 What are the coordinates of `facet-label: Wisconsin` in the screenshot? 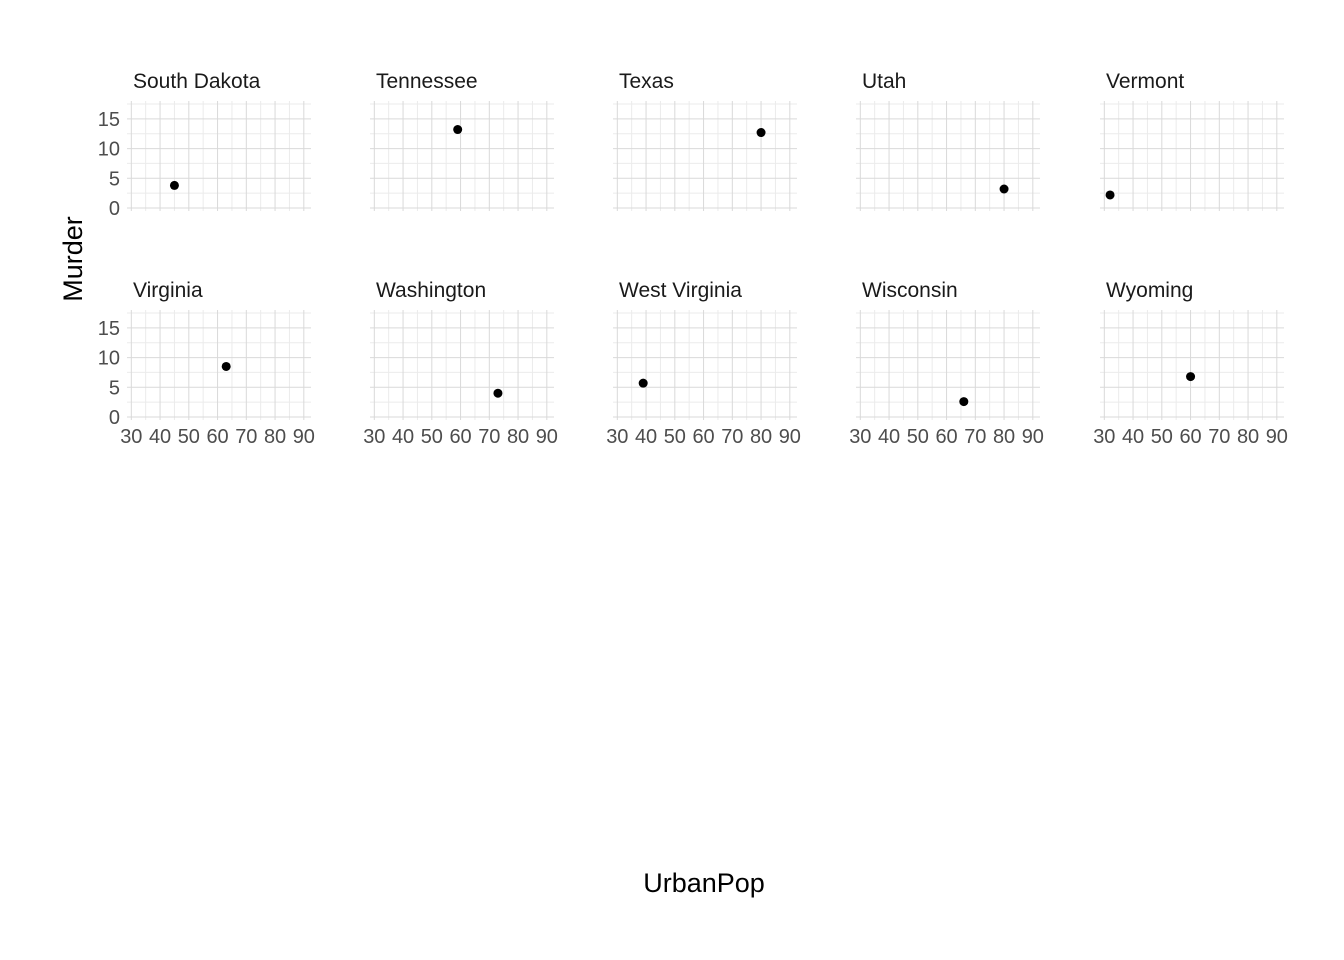 It's located at (910, 290).